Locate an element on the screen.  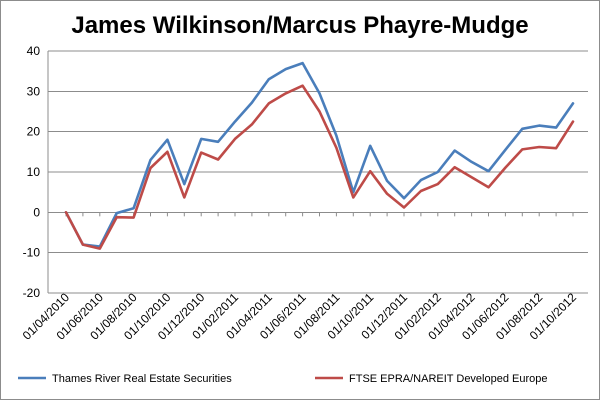
chart-title: James Wilkinson/Marcus Phayre-Mudge is located at coordinates (299, 25).